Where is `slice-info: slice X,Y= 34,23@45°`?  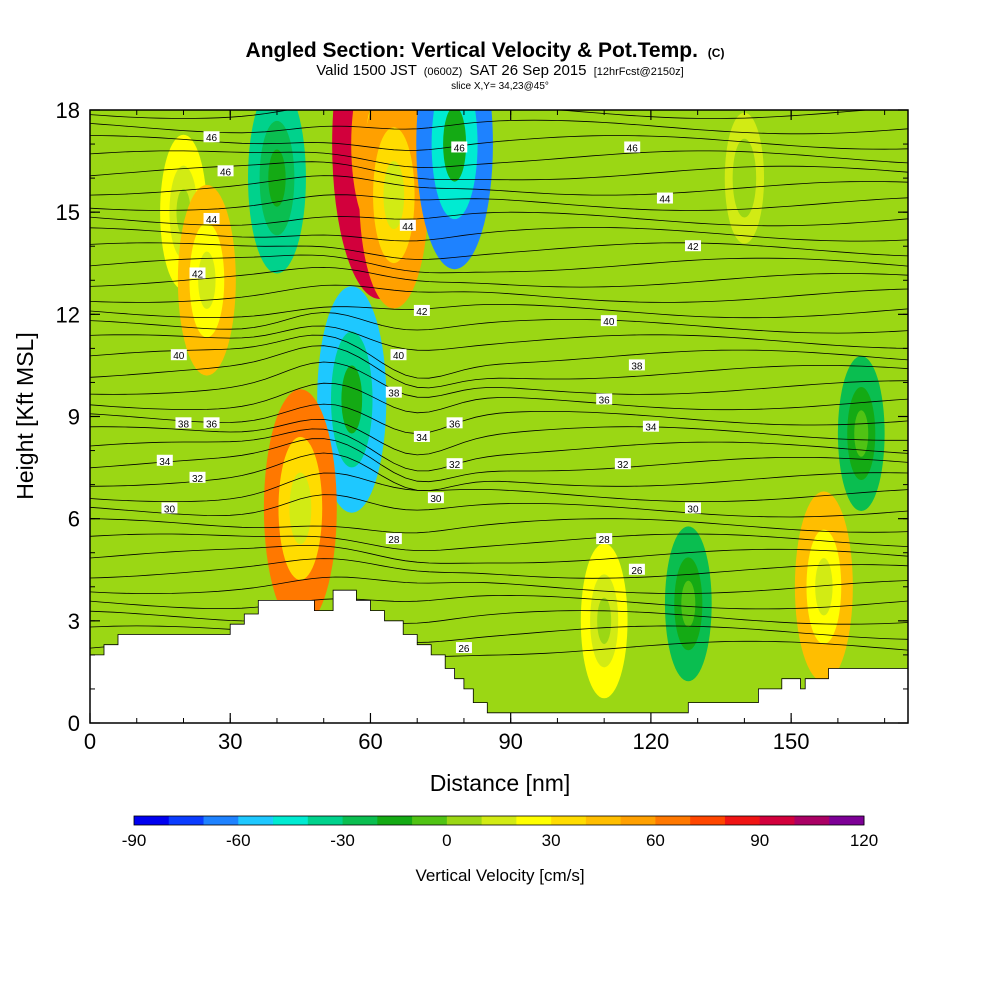 slice-info: slice X,Y= 34,23@45° is located at coordinates (500, 86).